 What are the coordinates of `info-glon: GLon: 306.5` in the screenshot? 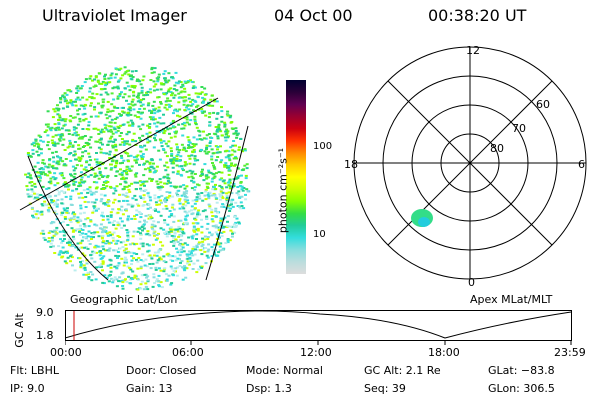 It's located at (521, 388).